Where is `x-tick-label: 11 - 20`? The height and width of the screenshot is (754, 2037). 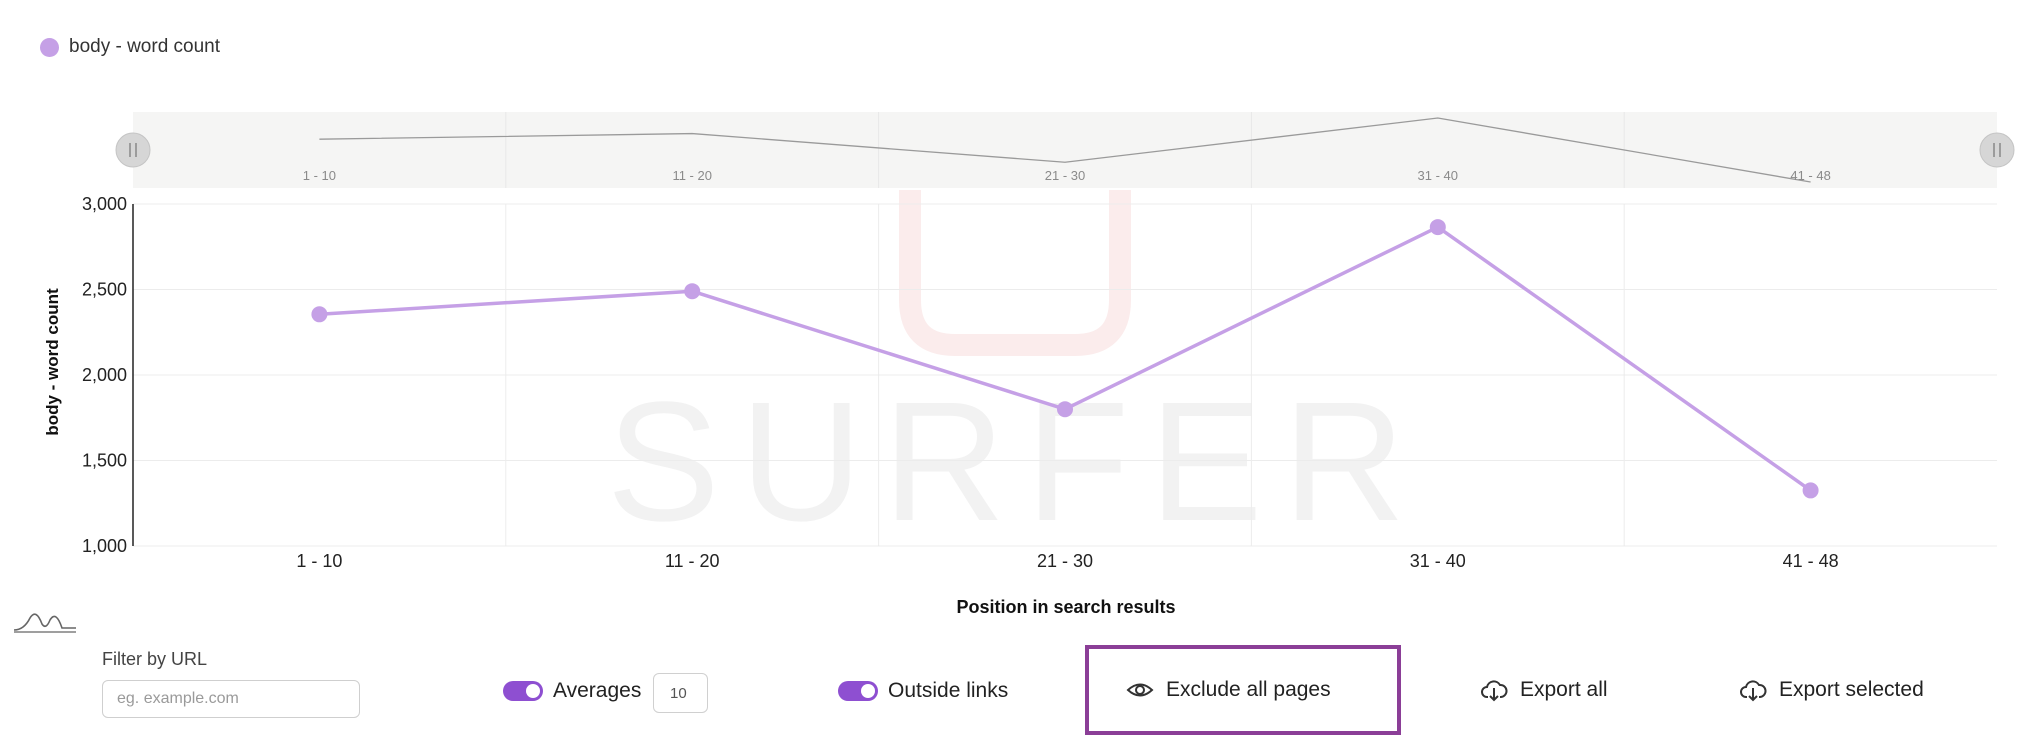
x-tick-label: 11 - 20 is located at coordinates (692, 561).